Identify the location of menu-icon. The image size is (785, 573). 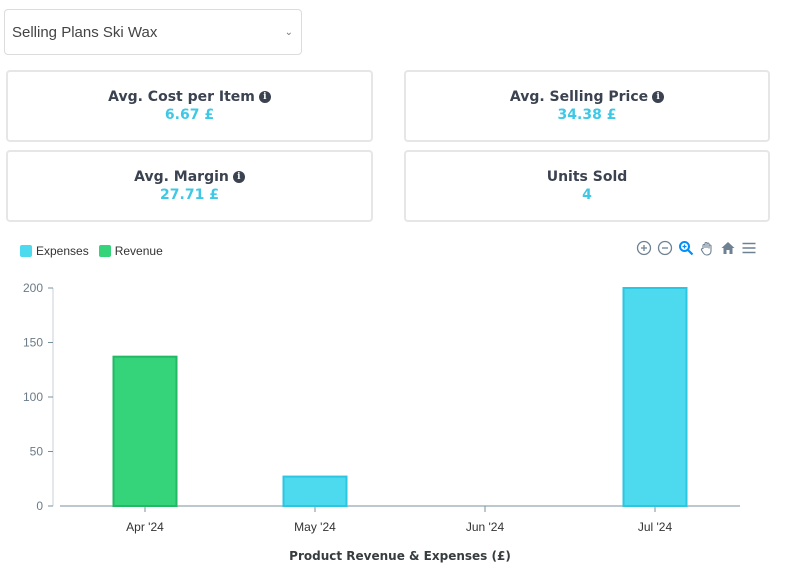
(749, 248).